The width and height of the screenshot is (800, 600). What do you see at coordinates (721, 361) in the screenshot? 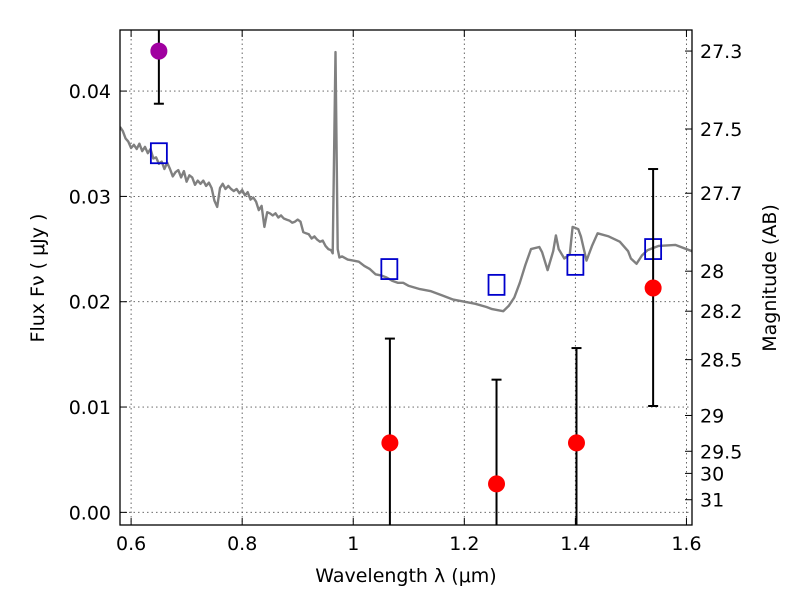
I see `right-tick-label: 28.5` at bounding box center [721, 361].